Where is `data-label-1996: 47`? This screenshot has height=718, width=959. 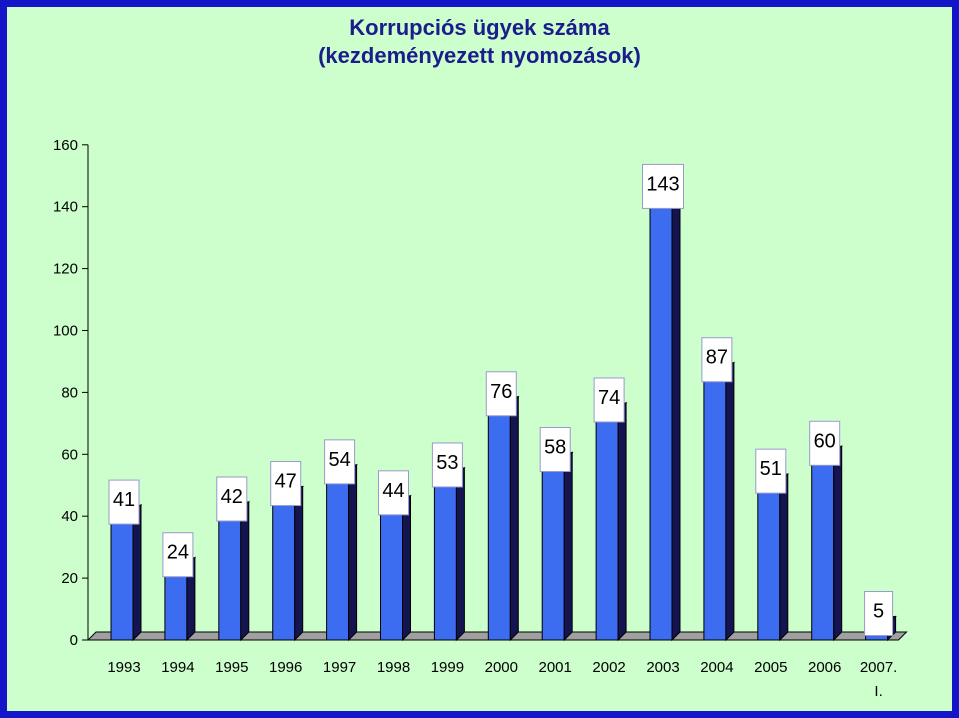
data-label-1996: 47 is located at coordinates (286, 484).